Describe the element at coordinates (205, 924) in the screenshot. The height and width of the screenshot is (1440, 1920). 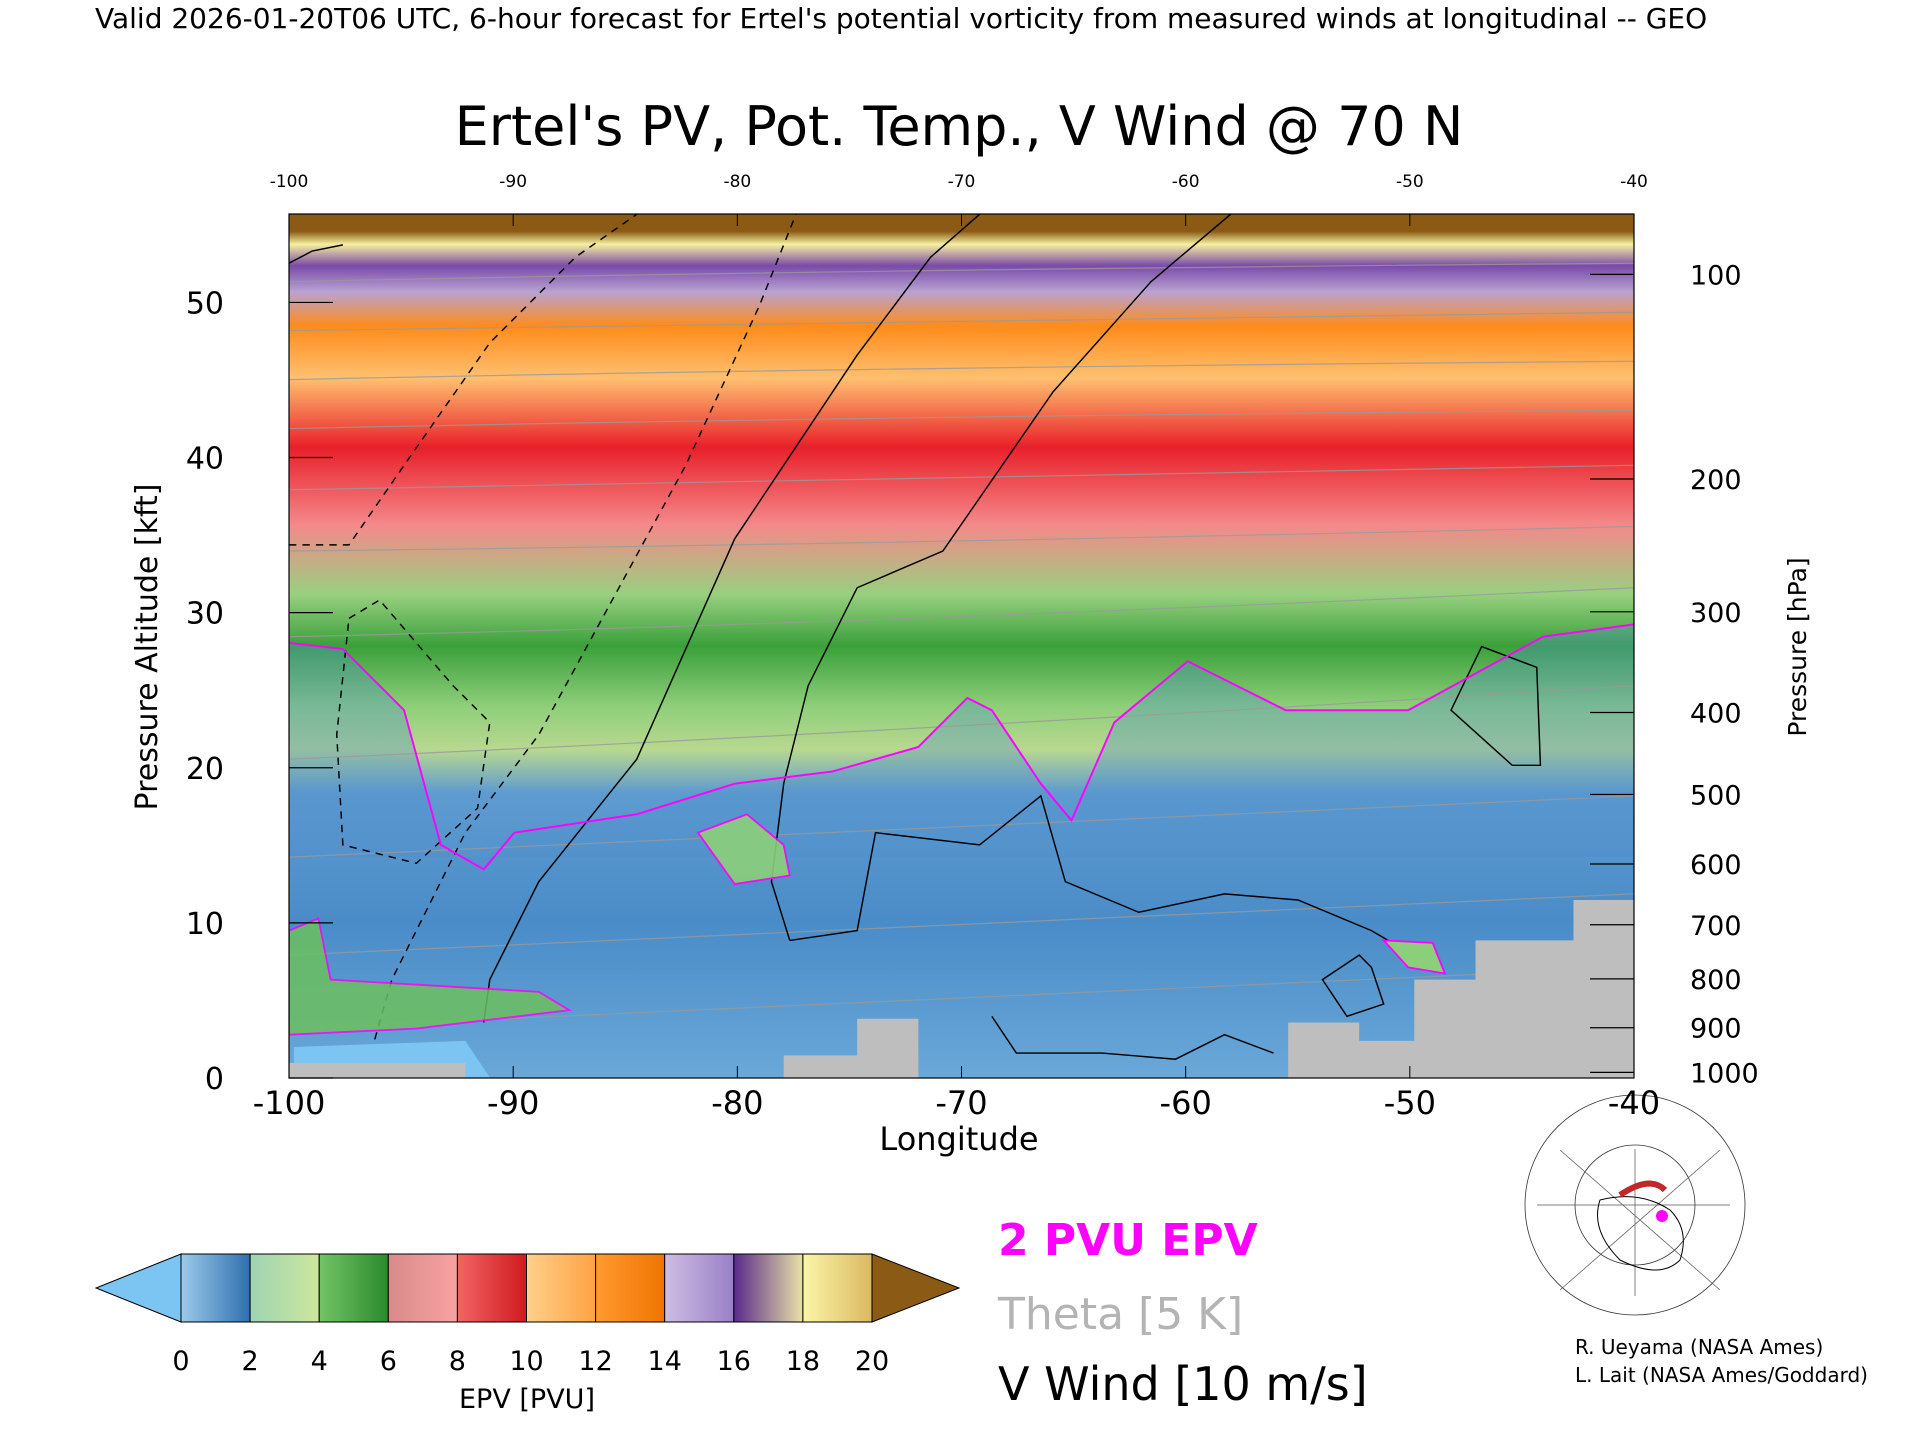
I see `y-tick-label: 10` at that location.